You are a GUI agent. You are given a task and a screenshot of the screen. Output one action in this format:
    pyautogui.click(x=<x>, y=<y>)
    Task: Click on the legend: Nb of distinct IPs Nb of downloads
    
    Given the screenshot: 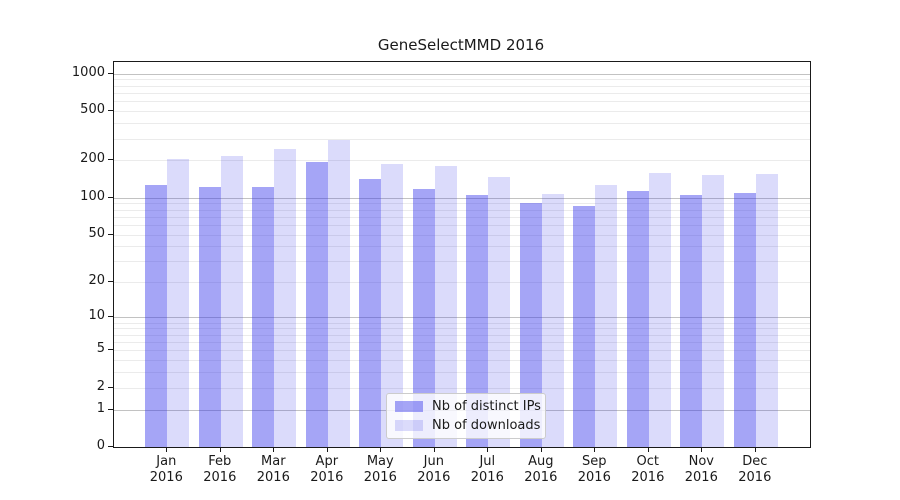 What is the action you would take?
    pyautogui.click(x=466, y=416)
    